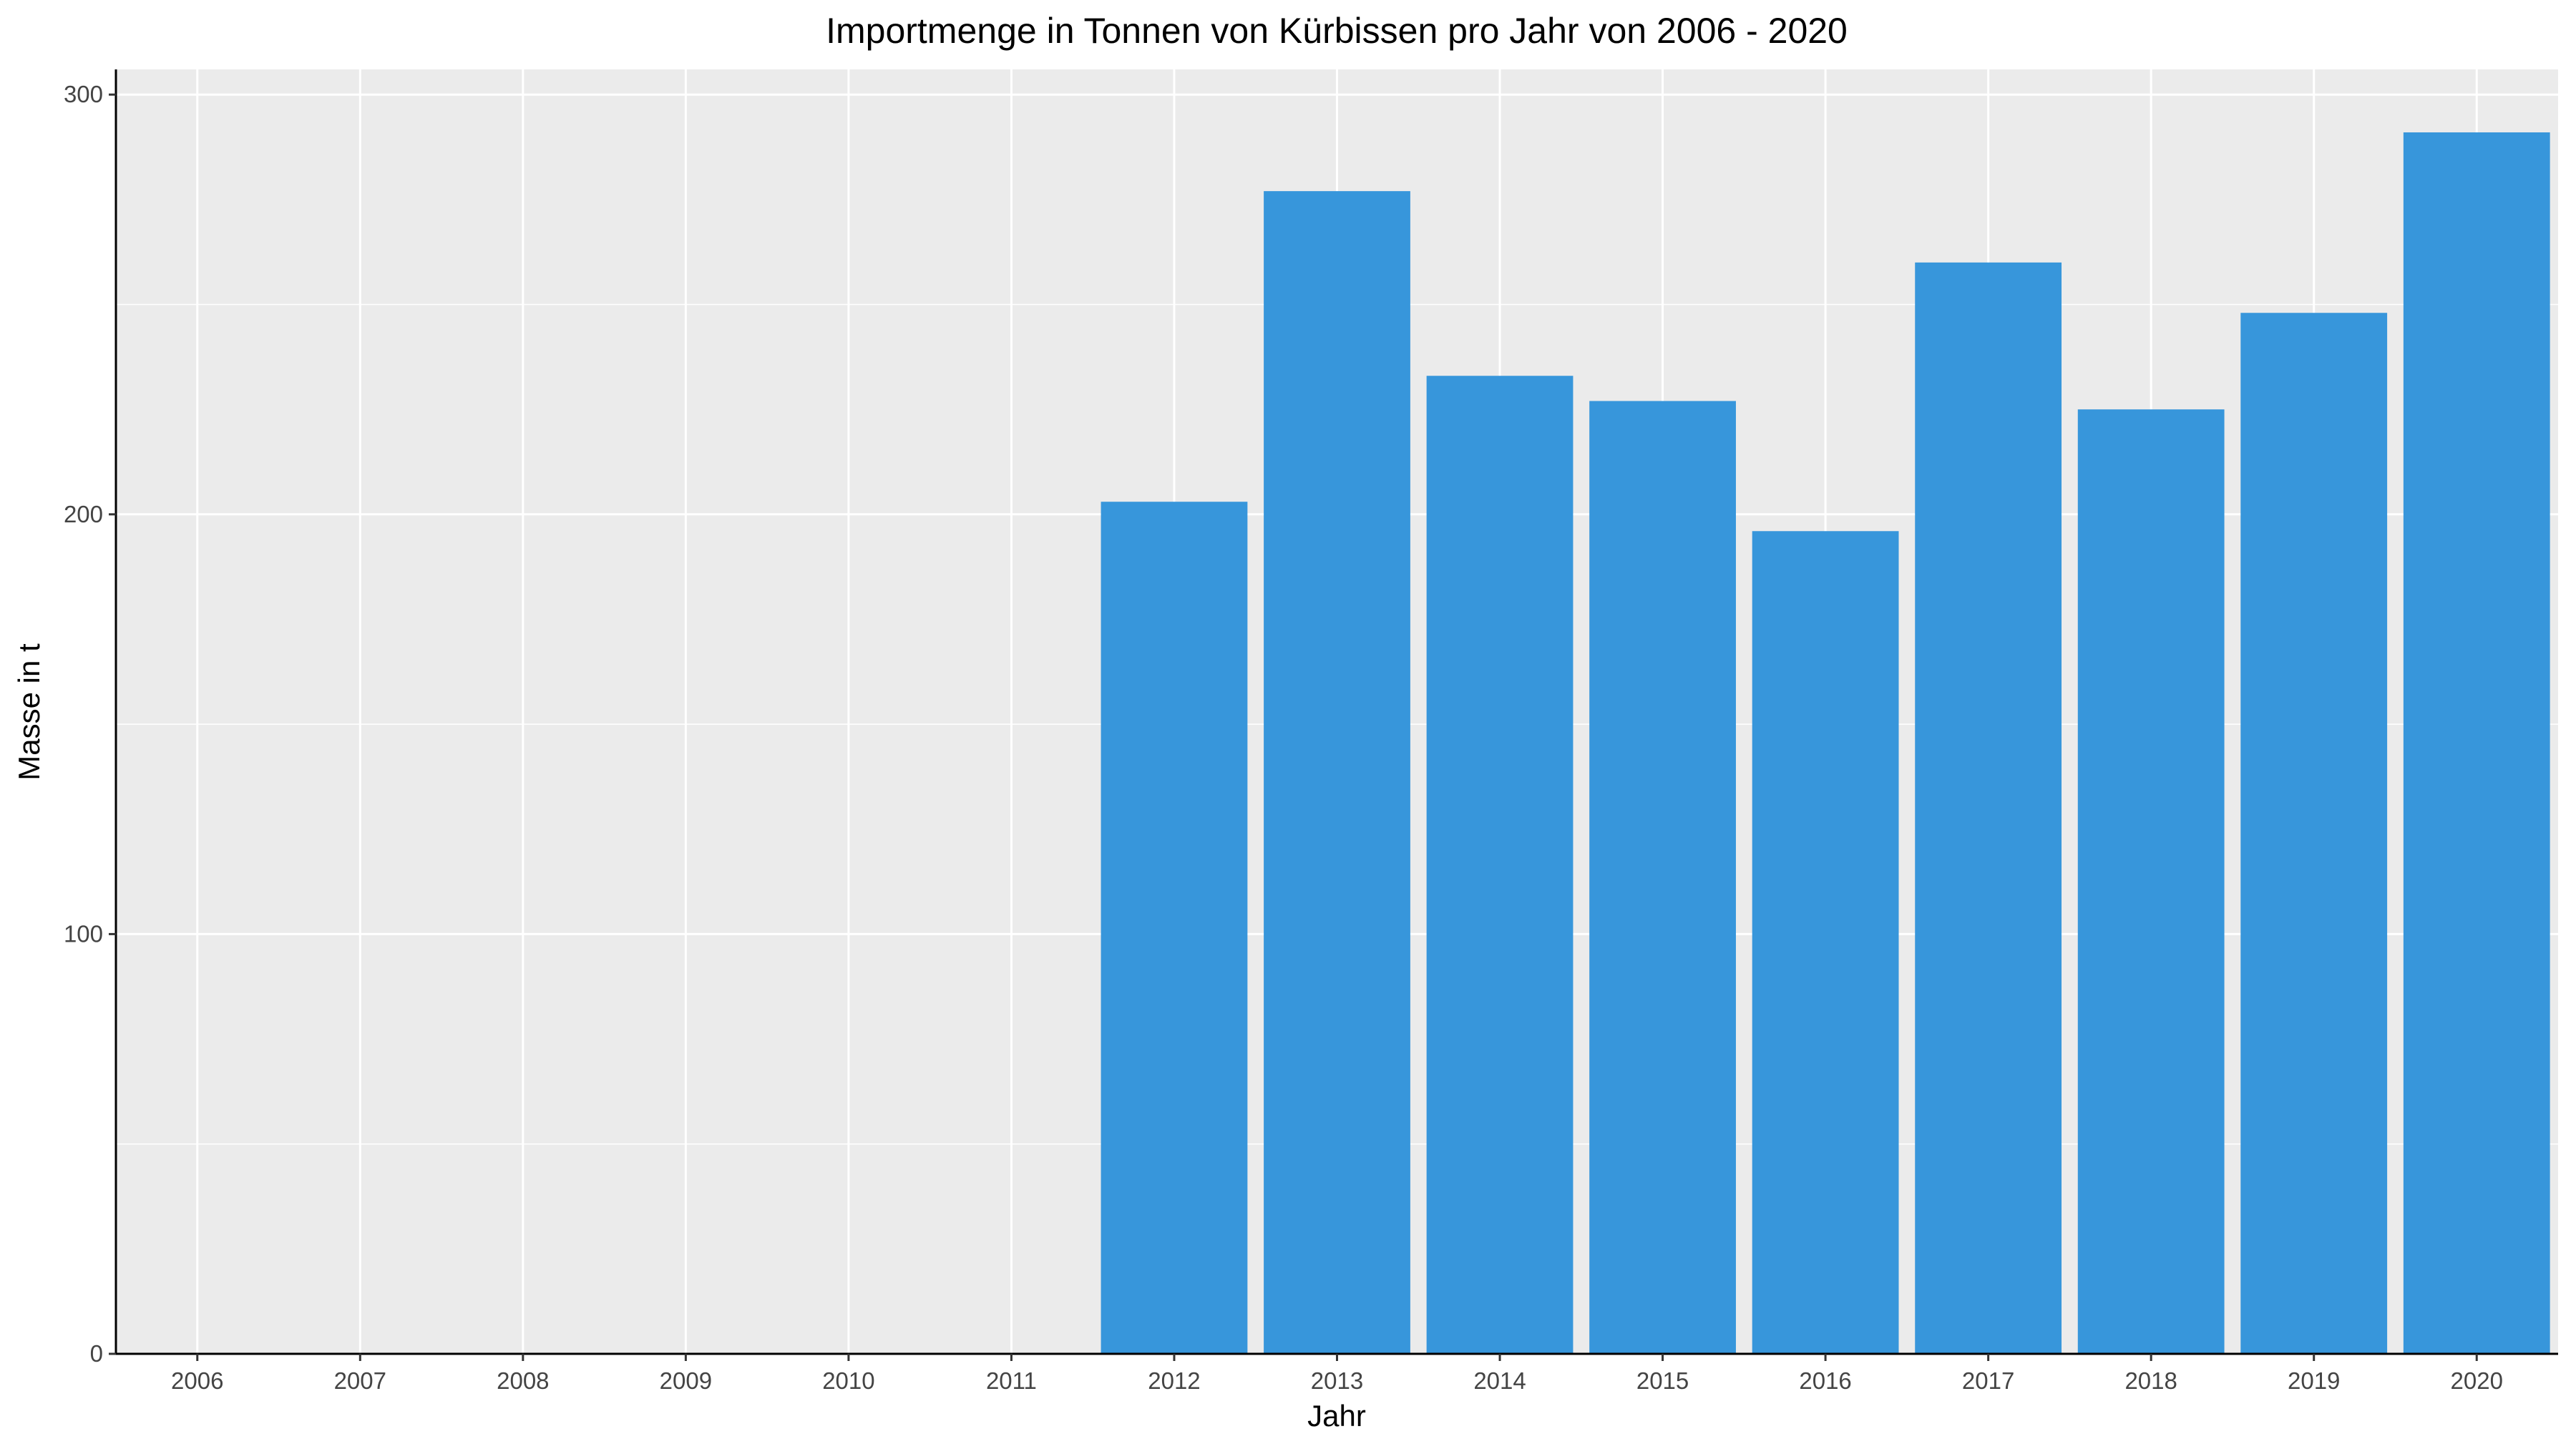 Image resolution: width=2576 pixels, height=1449 pixels. Describe the element at coordinates (1011, 1380) in the screenshot. I see `x-tick-label: 2011` at that location.